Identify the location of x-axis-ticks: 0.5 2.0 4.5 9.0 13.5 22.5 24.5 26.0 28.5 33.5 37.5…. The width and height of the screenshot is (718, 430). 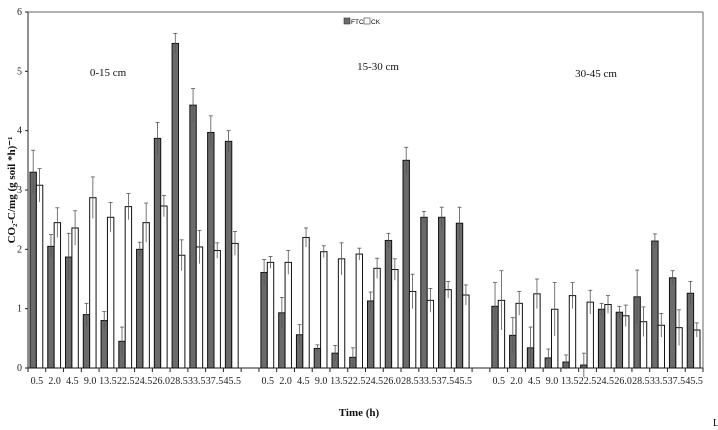
(365, 377).